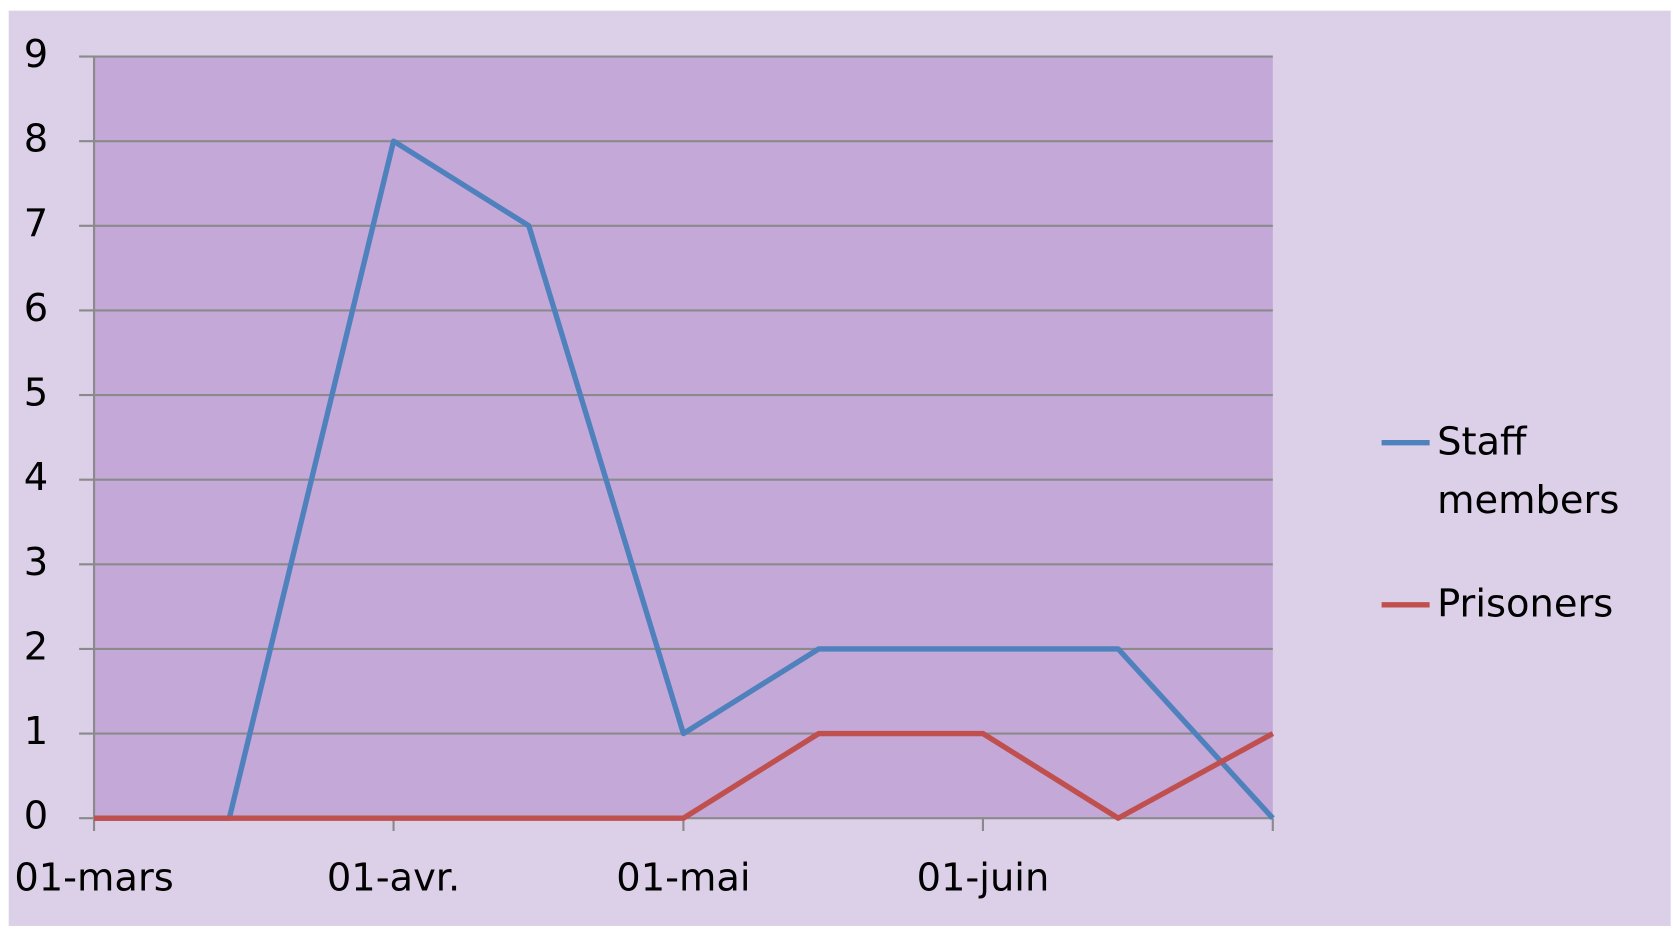 This screenshot has height=932, width=1673. I want to click on y-tick-label: 5, so click(36, 393).